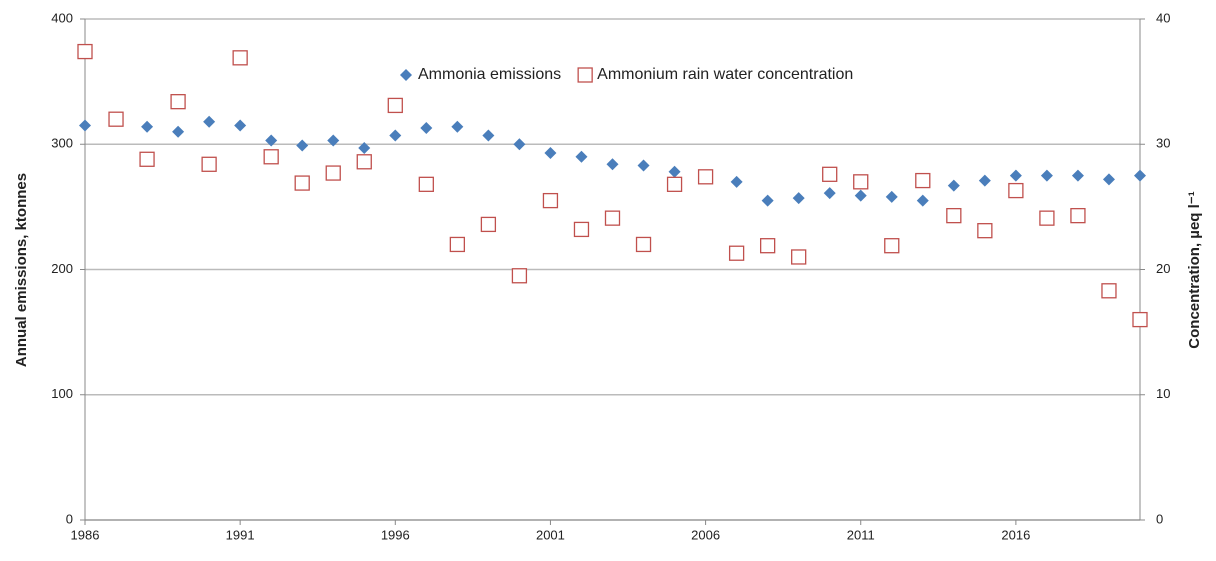  I want to click on x-tick-label: 2016, so click(1015, 534).